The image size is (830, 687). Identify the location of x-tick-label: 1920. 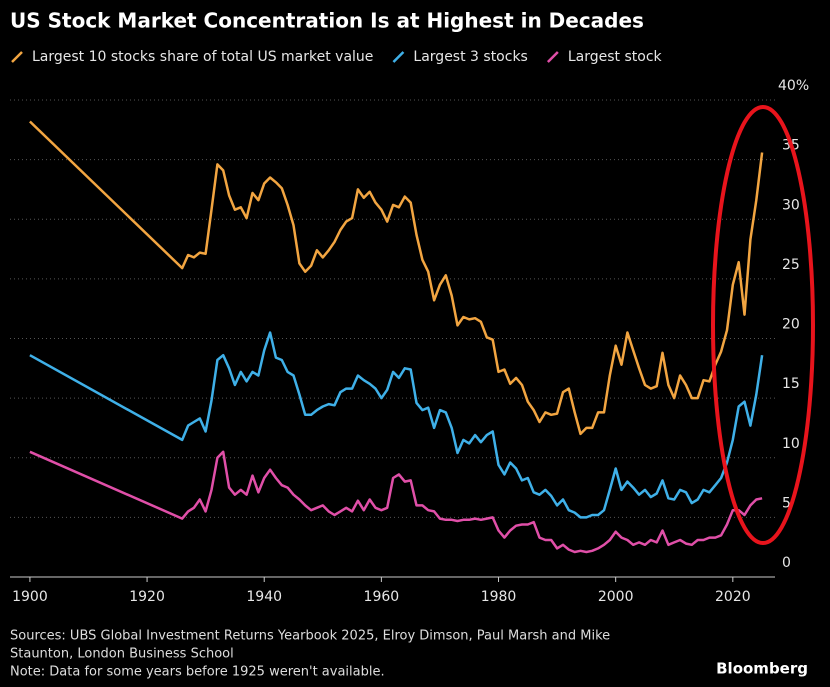
(147, 597).